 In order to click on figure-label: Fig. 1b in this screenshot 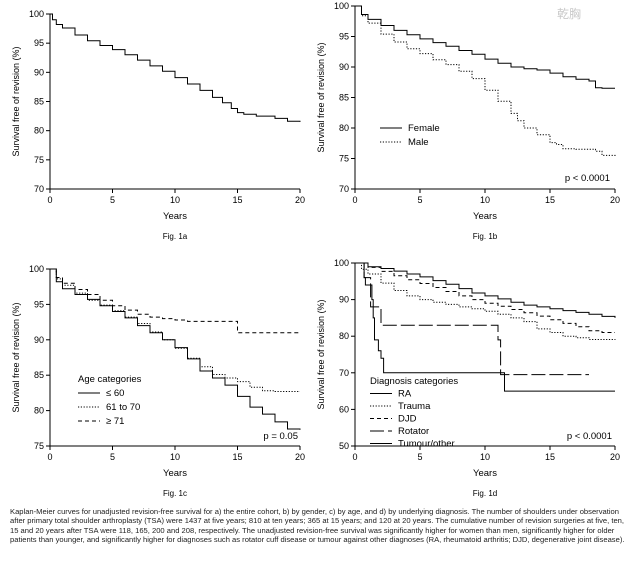, I will do `click(485, 236)`.